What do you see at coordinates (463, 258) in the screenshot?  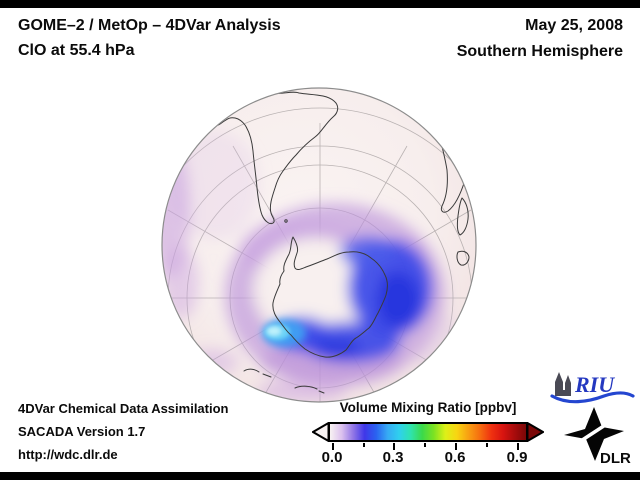 I see `coast-island-east` at bounding box center [463, 258].